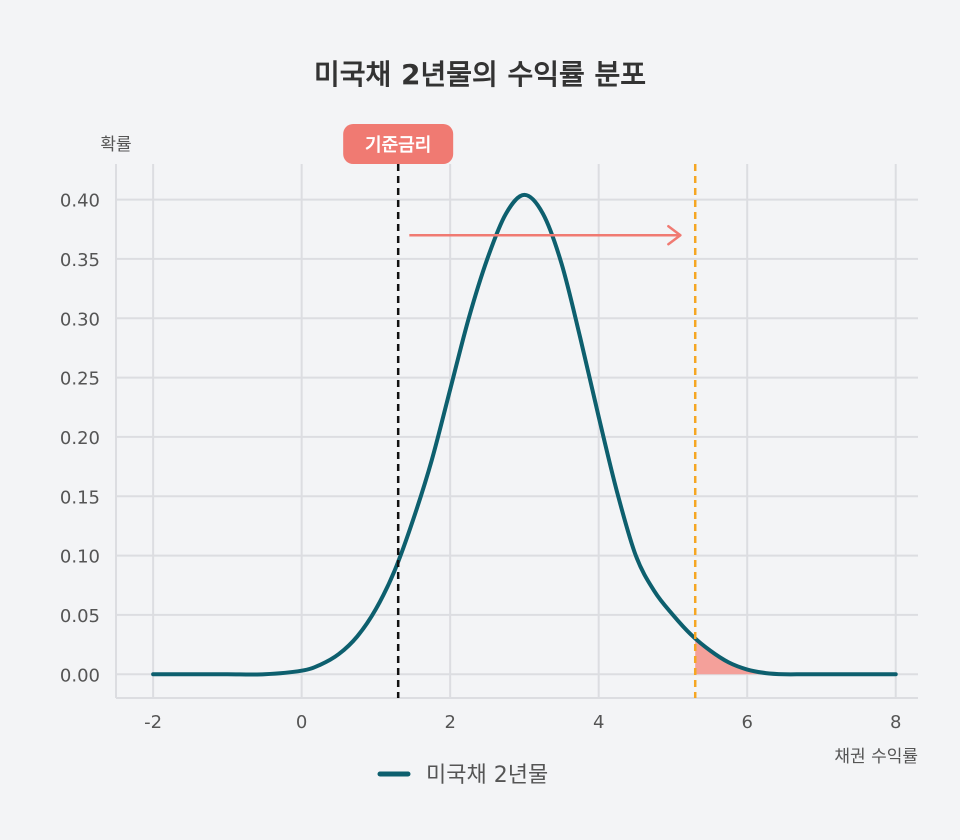 Image resolution: width=960 pixels, height=840 pixels. What do you see at coordinates (522, 722) in the screenshot?
I see `x-tick-labels: -2 0 2 4 6 8` at bounding box center [522, 722].